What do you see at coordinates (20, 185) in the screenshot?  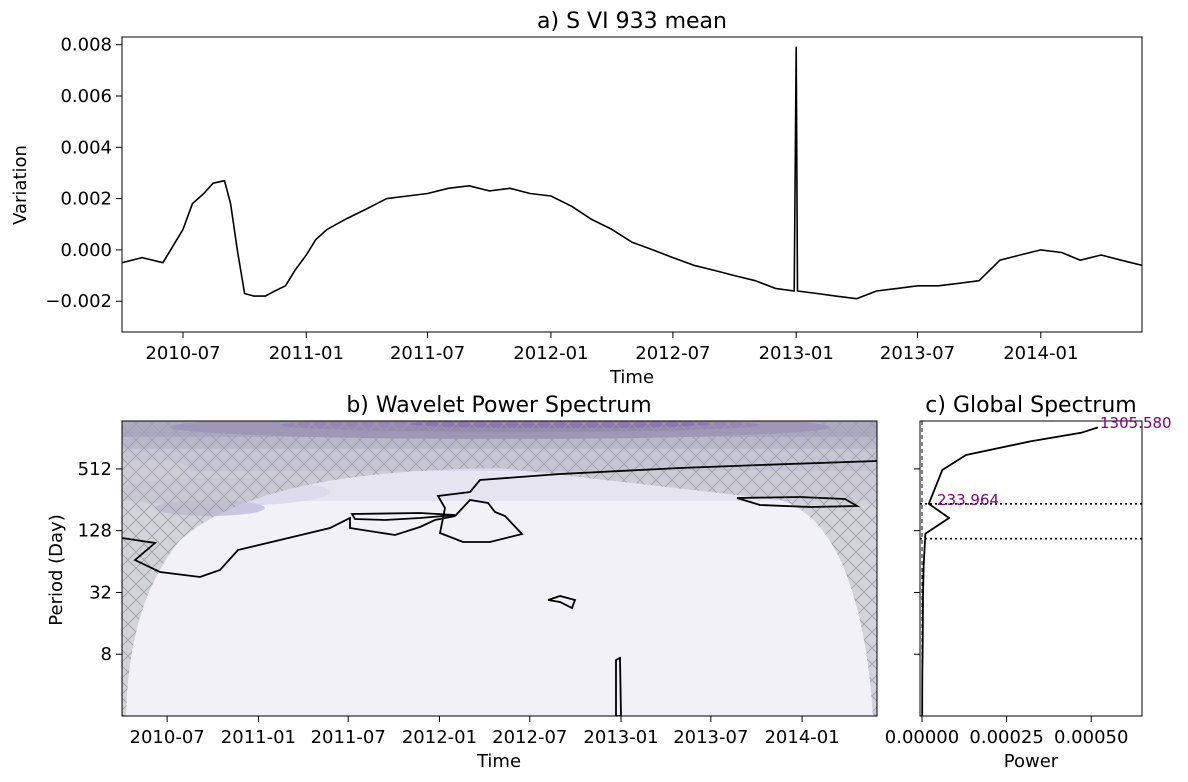 I see `panel-a-y-label: Variation` at bounding box center [20, 185].